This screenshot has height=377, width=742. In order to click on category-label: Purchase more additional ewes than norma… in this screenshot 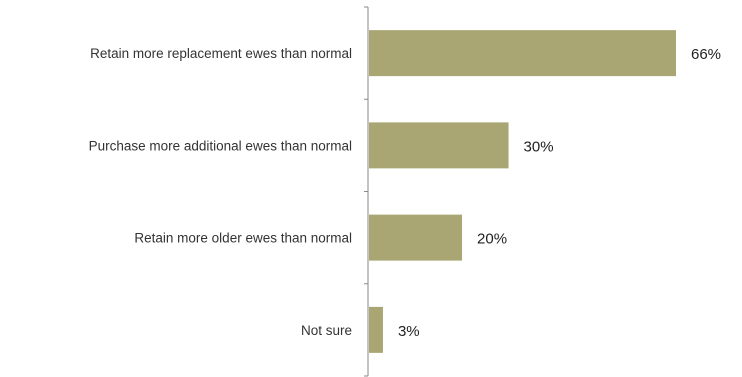, I will do `click(220, 145)`.